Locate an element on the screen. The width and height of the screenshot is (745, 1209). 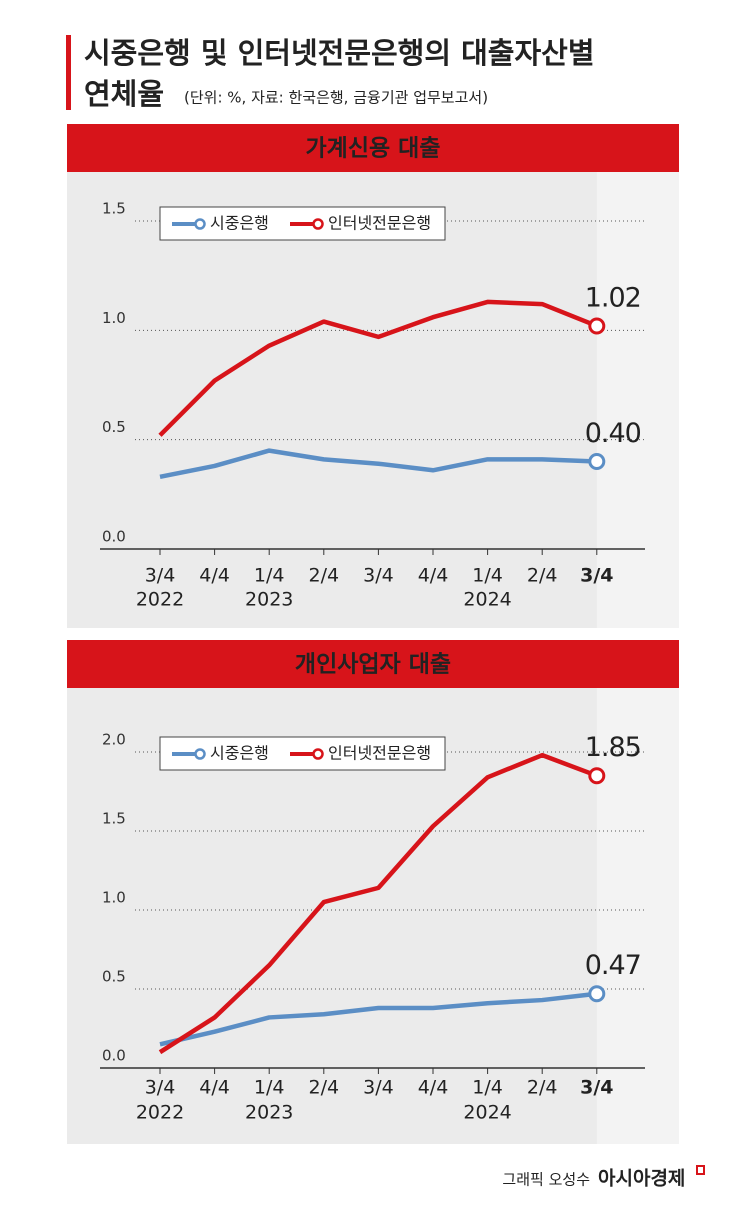
panel-future is located at coordinates (637, 400).